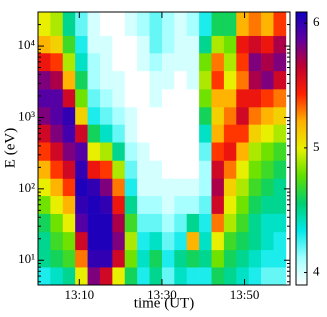 The height and width of the screenshot is (317, 327). I want to click on colorbar-tick-label: 4, so click(316, 271).